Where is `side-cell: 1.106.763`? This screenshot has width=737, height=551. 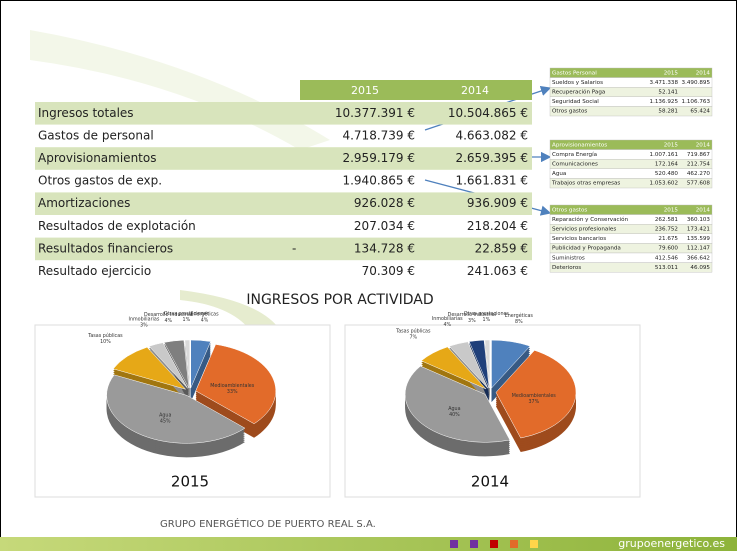
side-cell: 1.106.763 is located at coordinates (696, 102).